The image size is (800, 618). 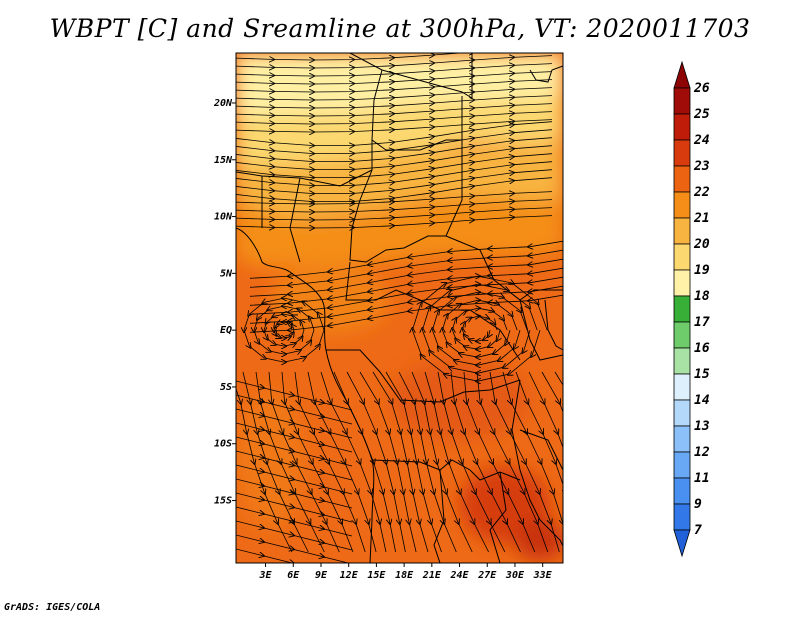 I want to click on colorbar-label: 7, so click(x=698, y=530).